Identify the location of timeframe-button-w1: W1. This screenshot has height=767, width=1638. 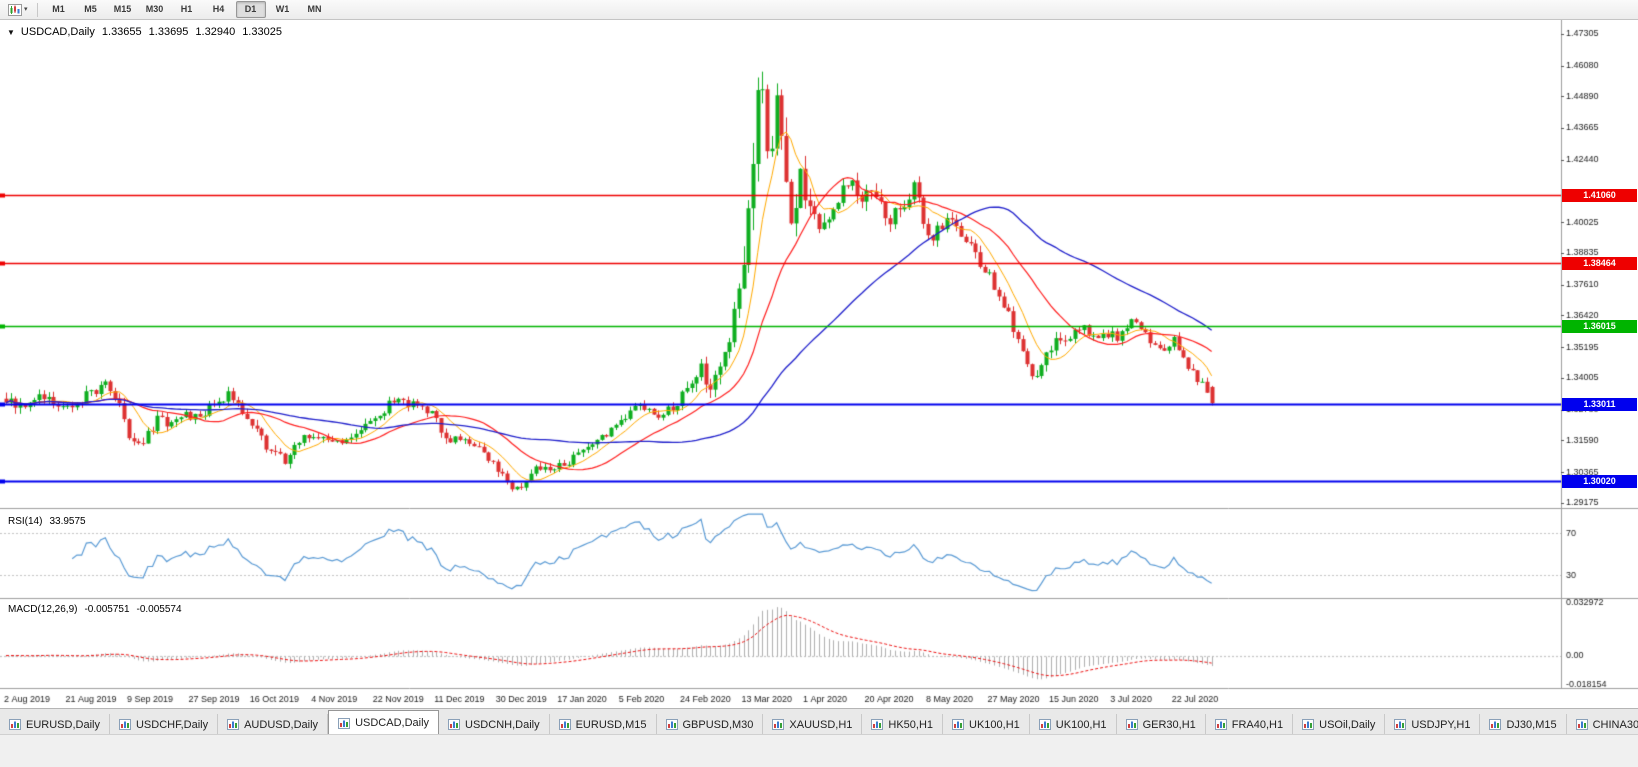
(282, 9).